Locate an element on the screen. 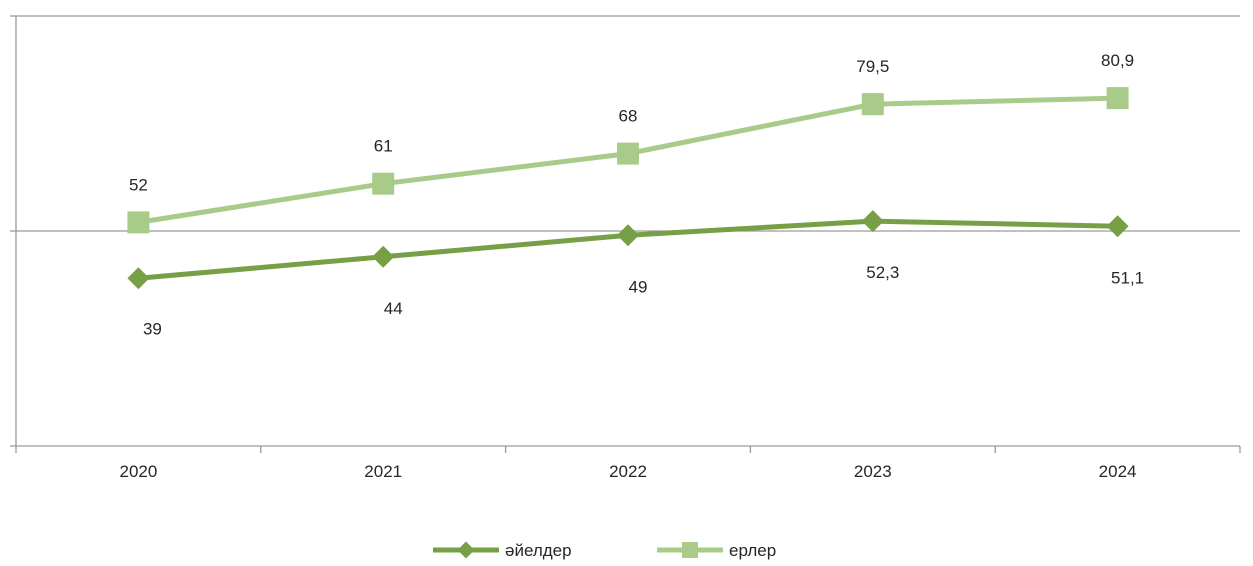 This screenshot has height=566, width=1253. x-tick-label: 2022 is located at coordinates (628, 471).